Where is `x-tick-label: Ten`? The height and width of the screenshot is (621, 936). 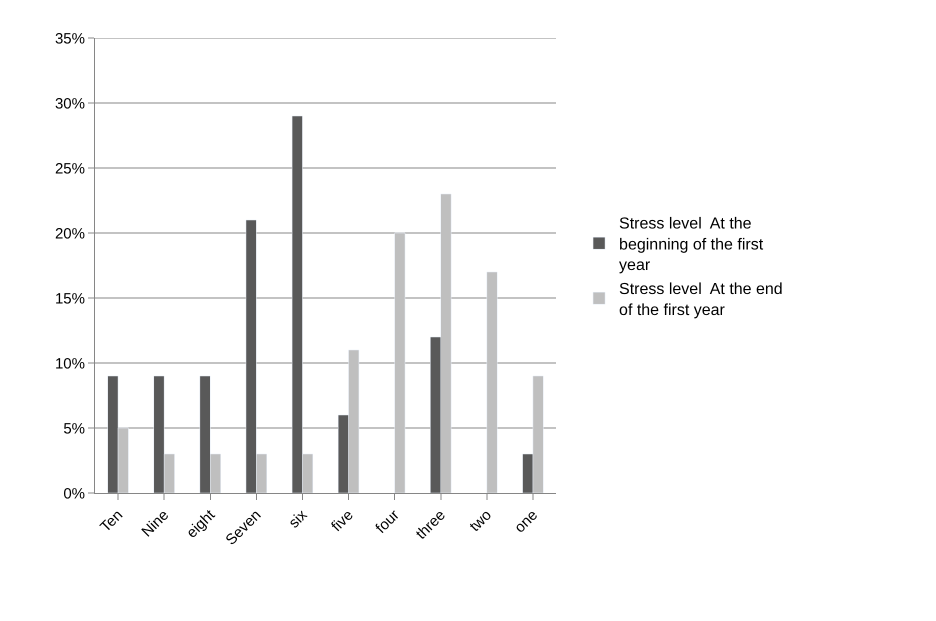
x-tick-label: Ten is located at coordinates (111, 521).